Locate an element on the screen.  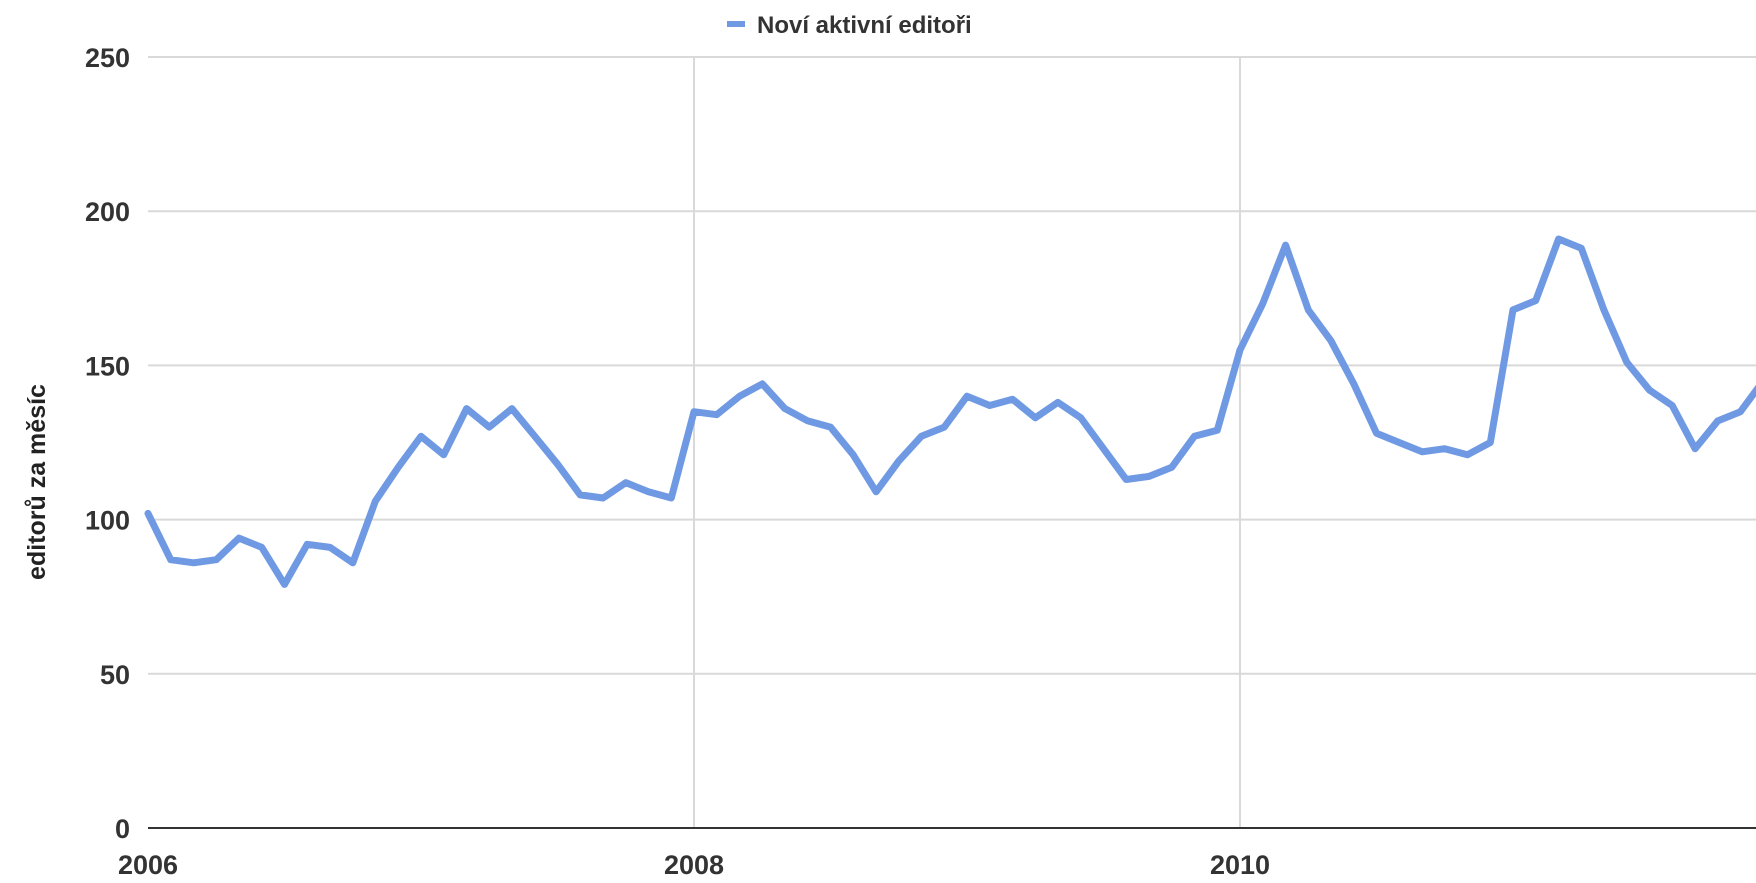
y-axis-title: editorů za měsíc is located at coordinates (37, 482).